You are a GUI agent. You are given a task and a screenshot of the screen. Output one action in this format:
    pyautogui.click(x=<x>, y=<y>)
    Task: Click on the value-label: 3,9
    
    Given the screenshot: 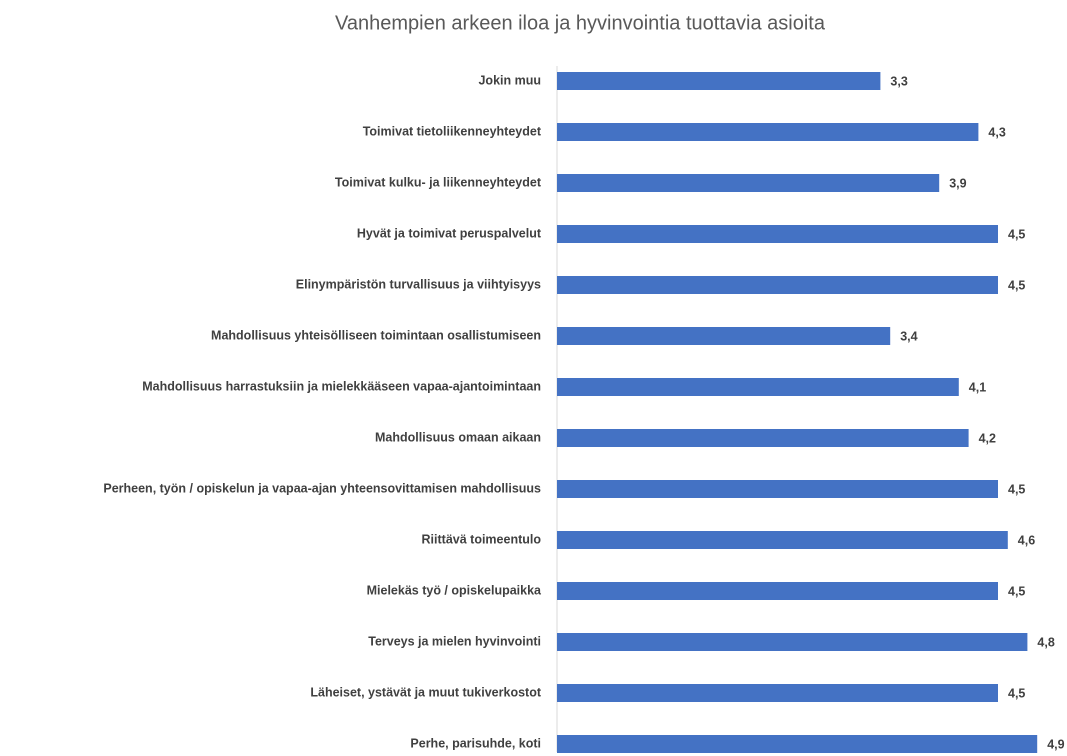 What is the action you would take?
    pyautogui.click(x=957, y=183)
    